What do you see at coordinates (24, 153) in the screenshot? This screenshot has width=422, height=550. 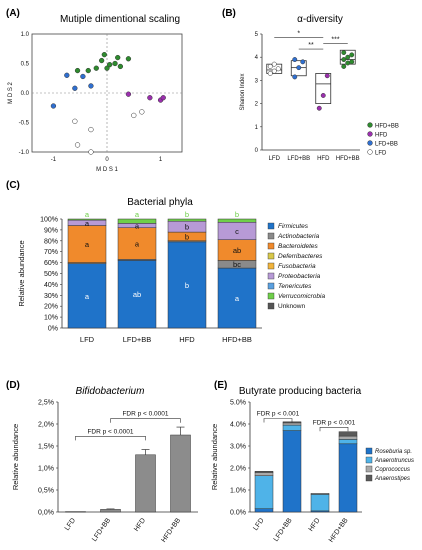 I see `y-tick-label: -1.0` at bounding box center [24, 153].